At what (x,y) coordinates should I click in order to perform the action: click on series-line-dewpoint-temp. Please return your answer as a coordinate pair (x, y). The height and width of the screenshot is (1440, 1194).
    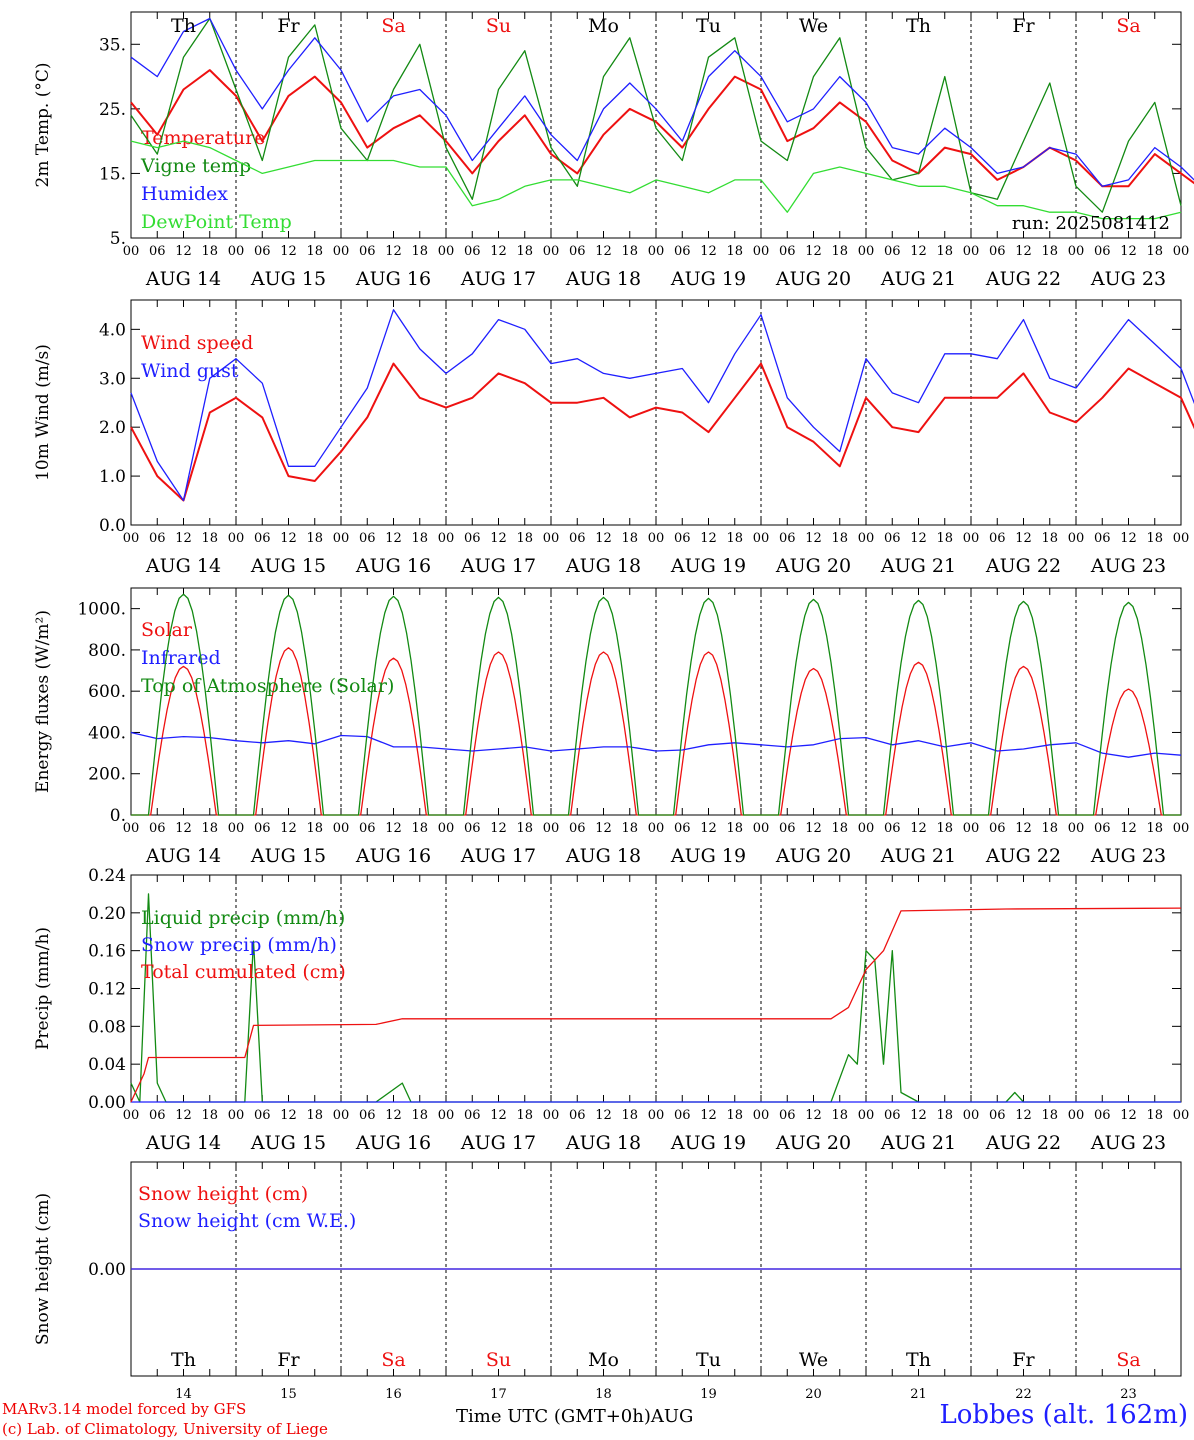
    Looking at the image, I should click on (656, 180).